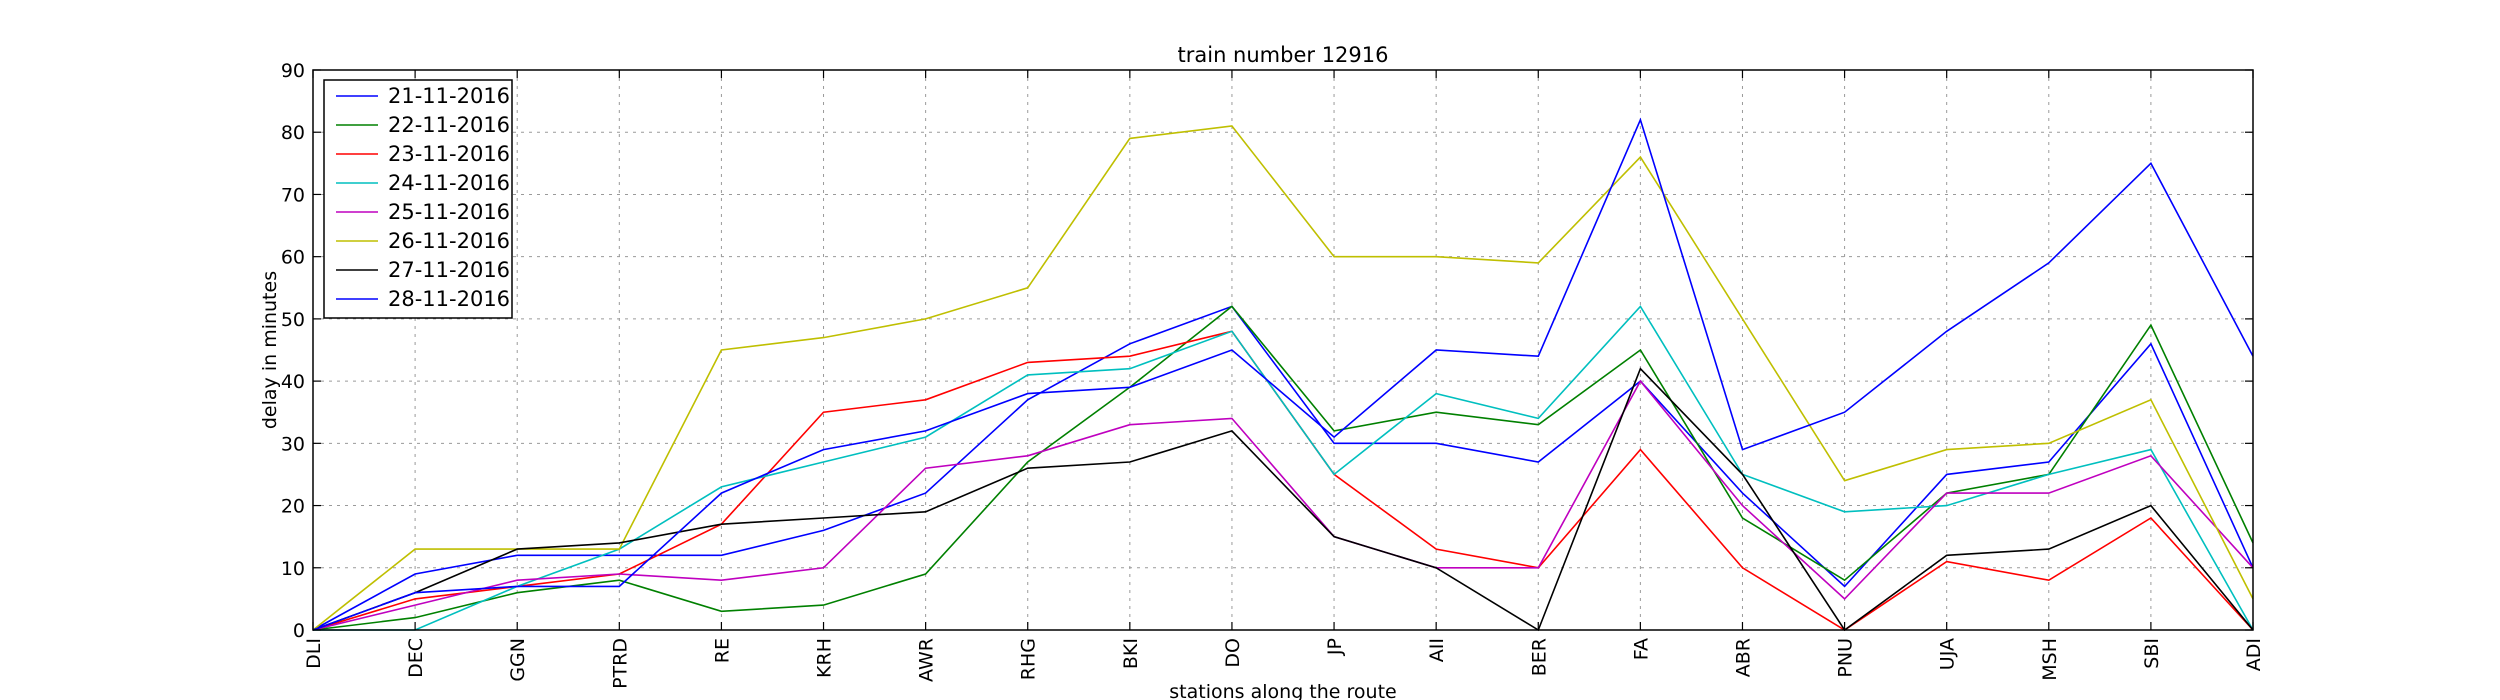 Image resolution: width=2500 pixels, height=700 pixels. I want to click on x-tick-label: JP, so click(1335, 647).